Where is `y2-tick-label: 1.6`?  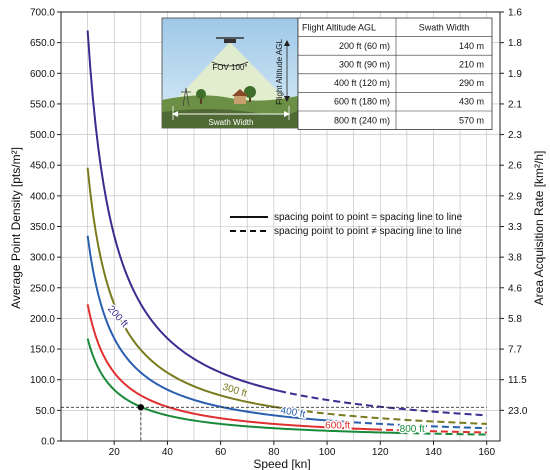
y2-tick-label: 1.6 is located at coordinates (515, 13).